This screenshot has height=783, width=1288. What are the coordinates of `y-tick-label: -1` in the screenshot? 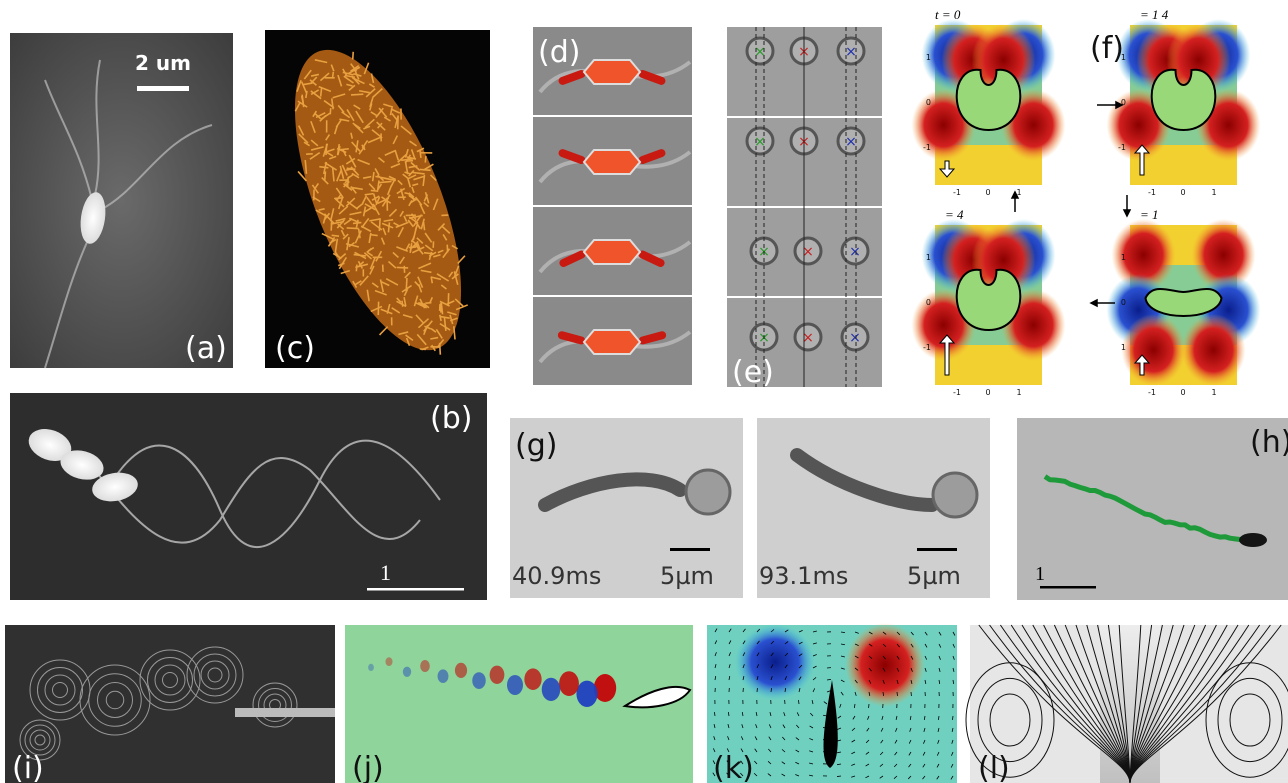 It's located at (1122, 147).